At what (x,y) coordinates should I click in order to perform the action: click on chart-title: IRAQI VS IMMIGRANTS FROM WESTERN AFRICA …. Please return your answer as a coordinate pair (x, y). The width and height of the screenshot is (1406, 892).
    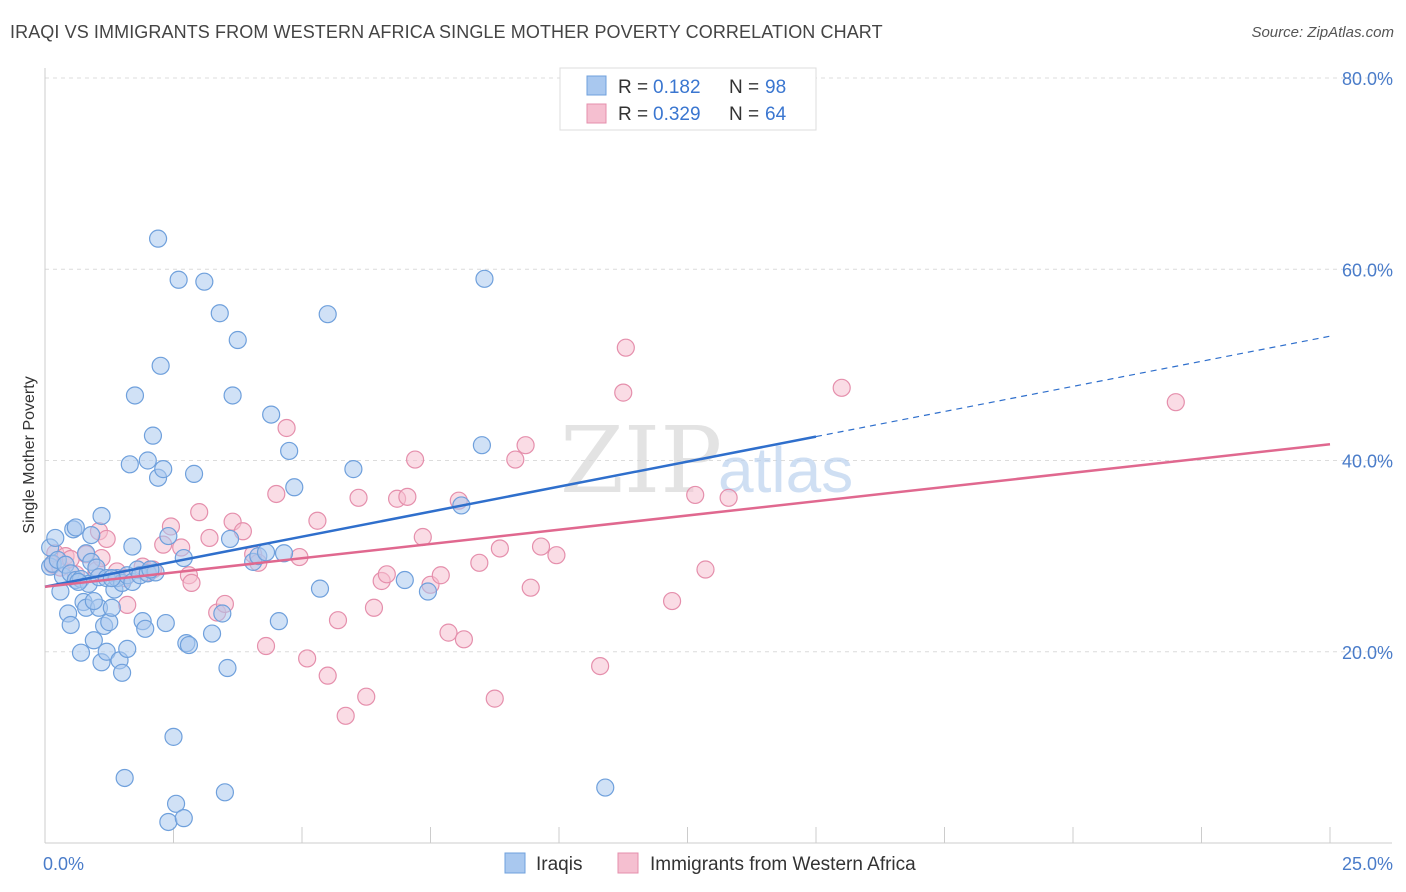
    Looking at the image, I should click on (446, 32).